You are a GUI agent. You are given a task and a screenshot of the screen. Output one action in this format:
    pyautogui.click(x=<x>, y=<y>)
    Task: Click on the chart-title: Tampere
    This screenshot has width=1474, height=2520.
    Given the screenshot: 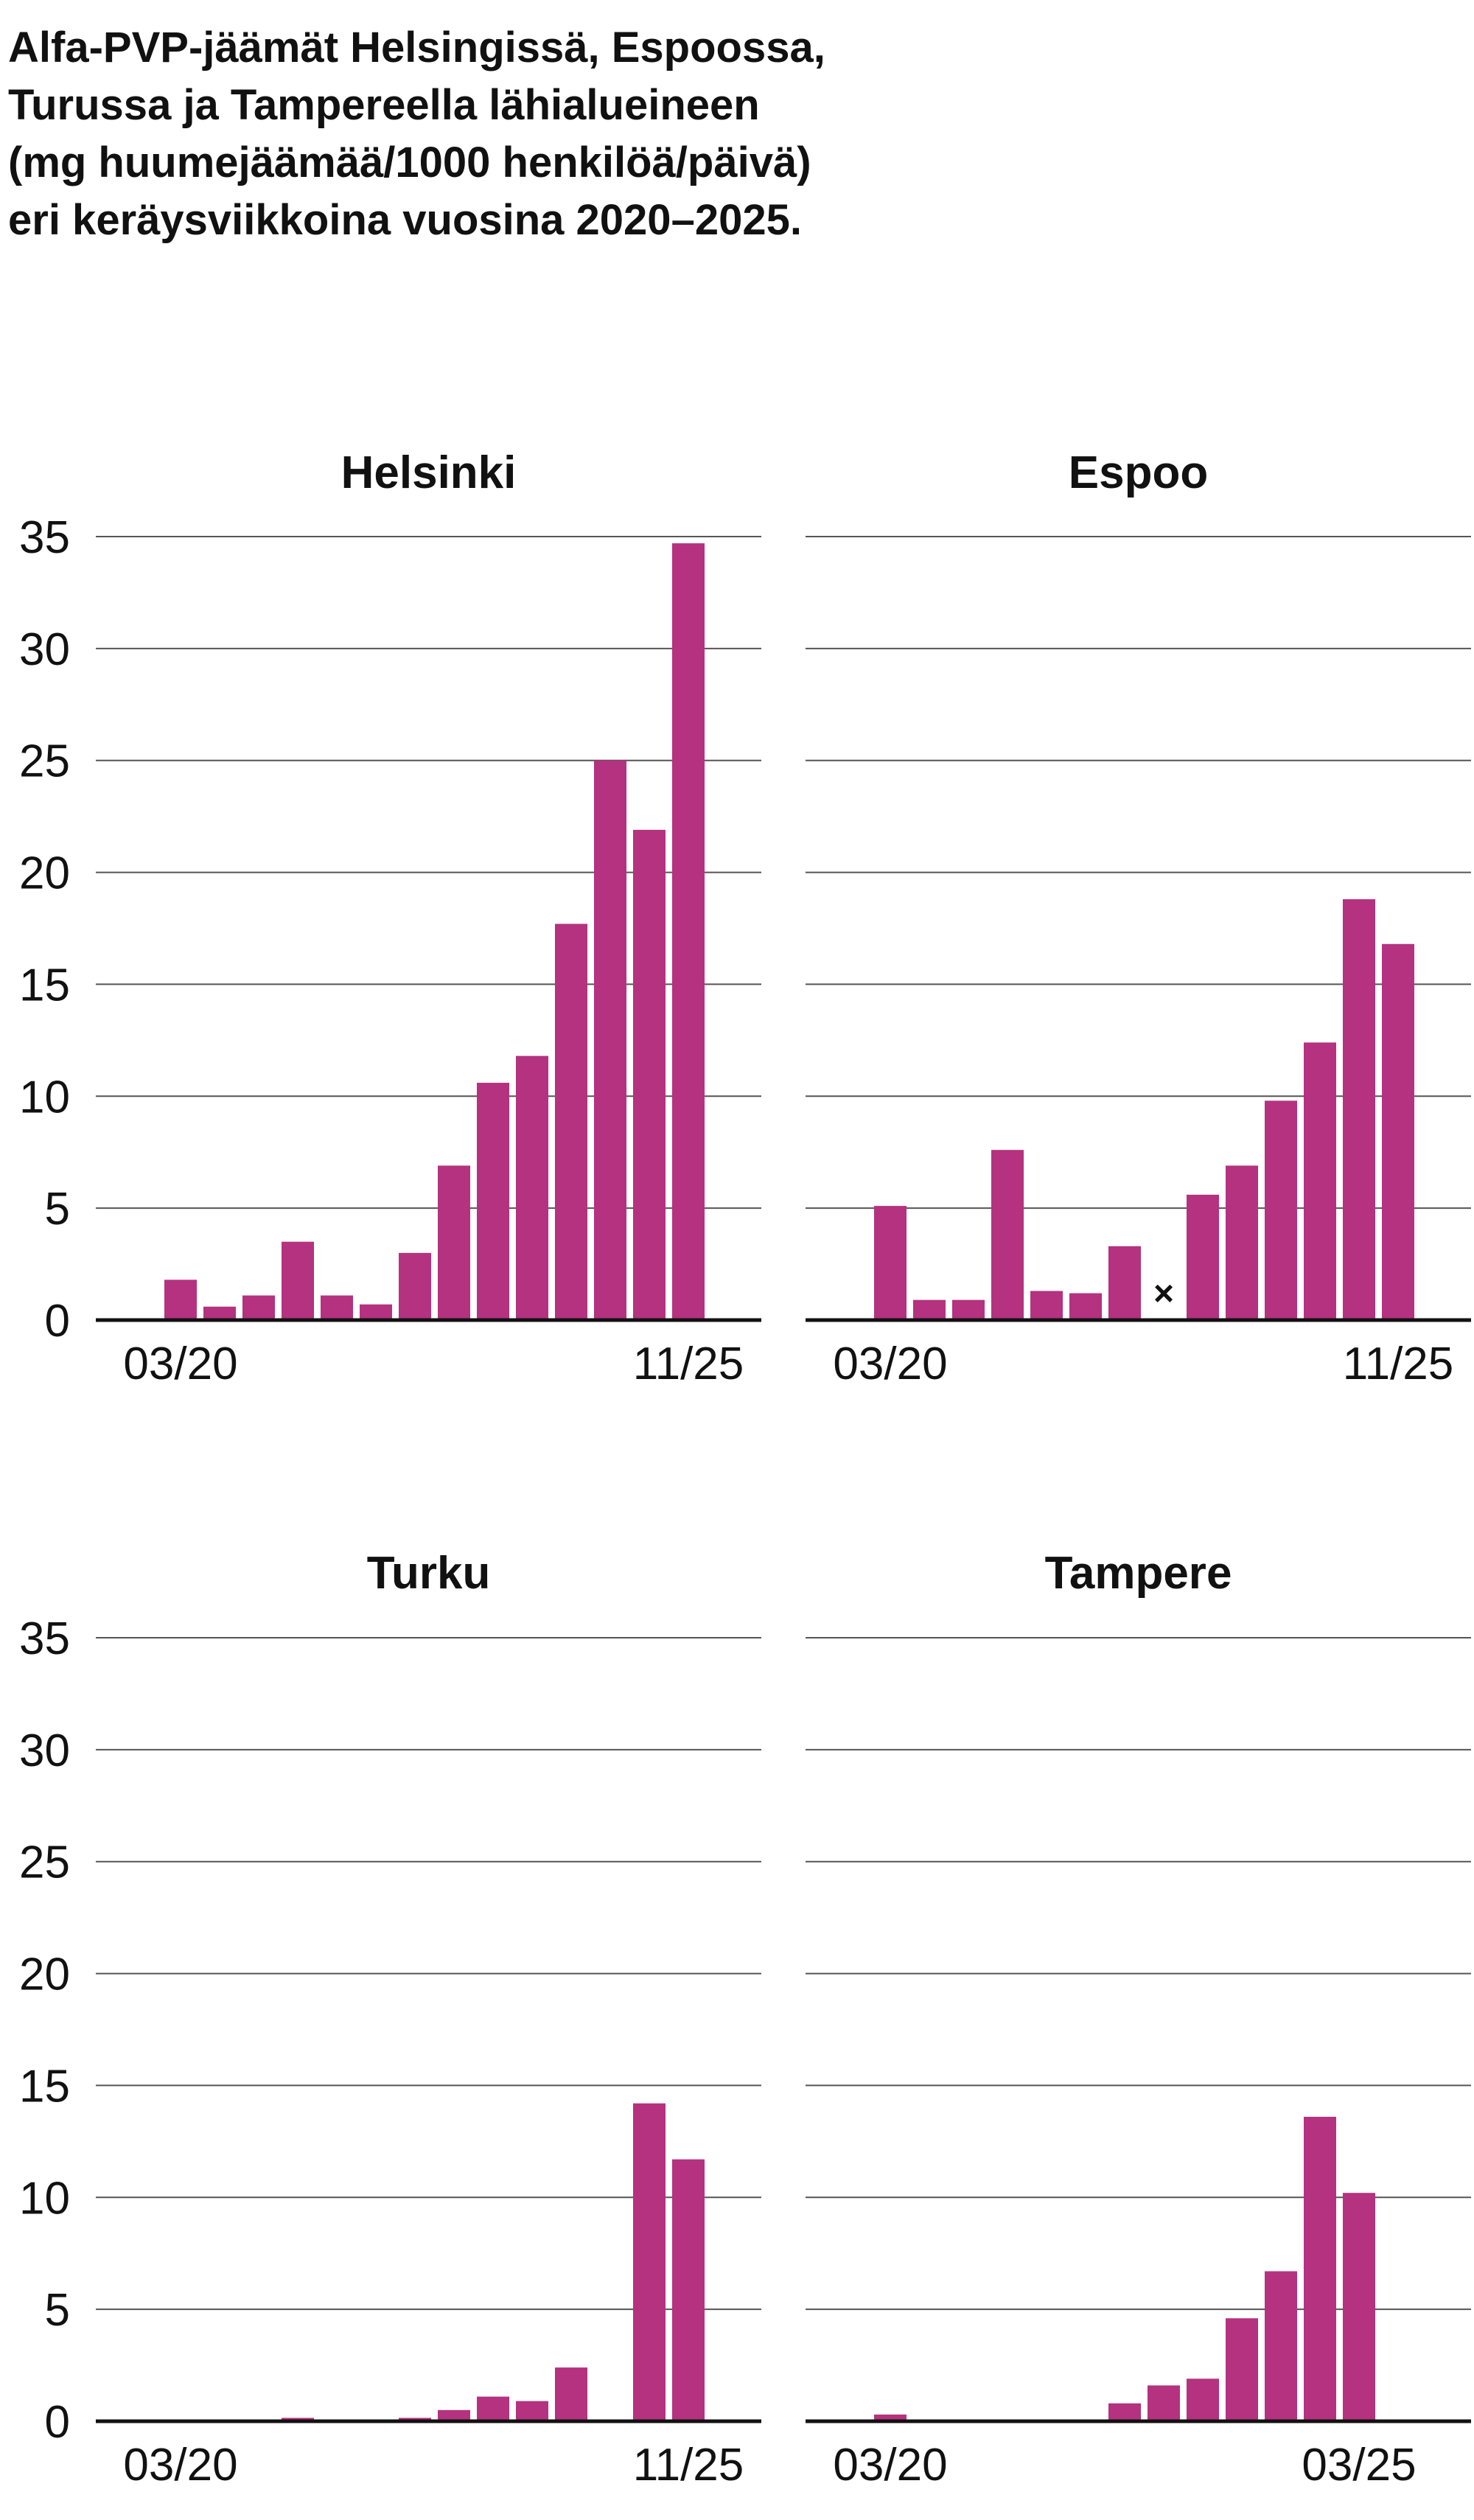 What is the action you would take?
    pyautogui.click(x=1138, y=1573)
    